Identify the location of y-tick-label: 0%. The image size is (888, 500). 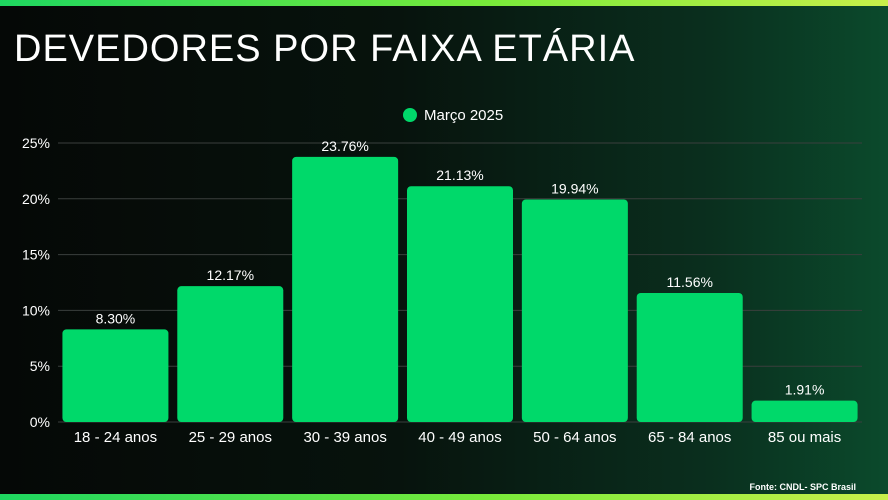
(40, 422).